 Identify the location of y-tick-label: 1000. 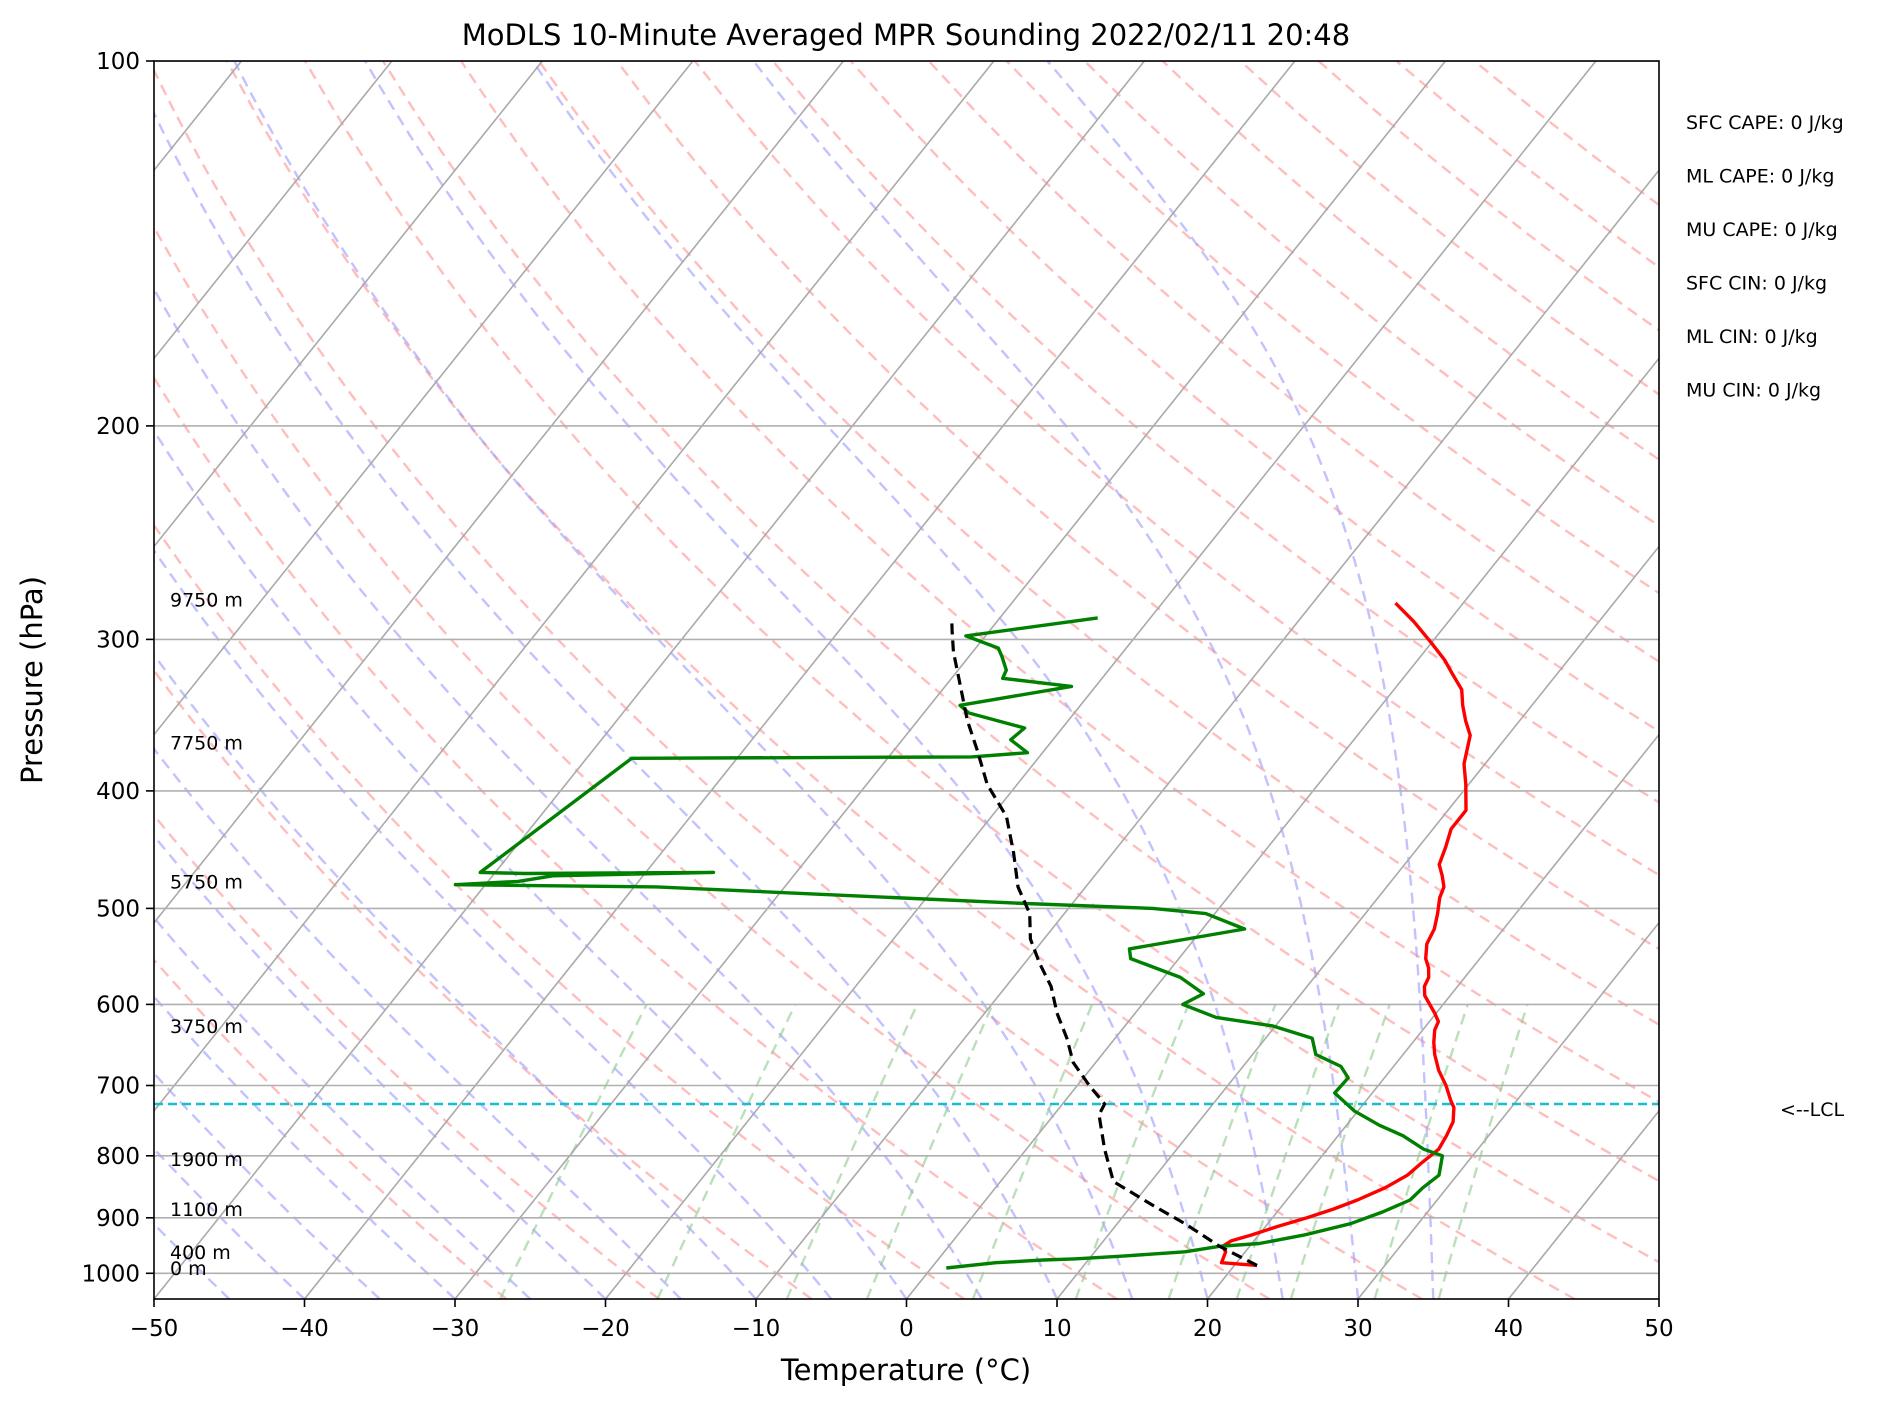
(110, 1274).